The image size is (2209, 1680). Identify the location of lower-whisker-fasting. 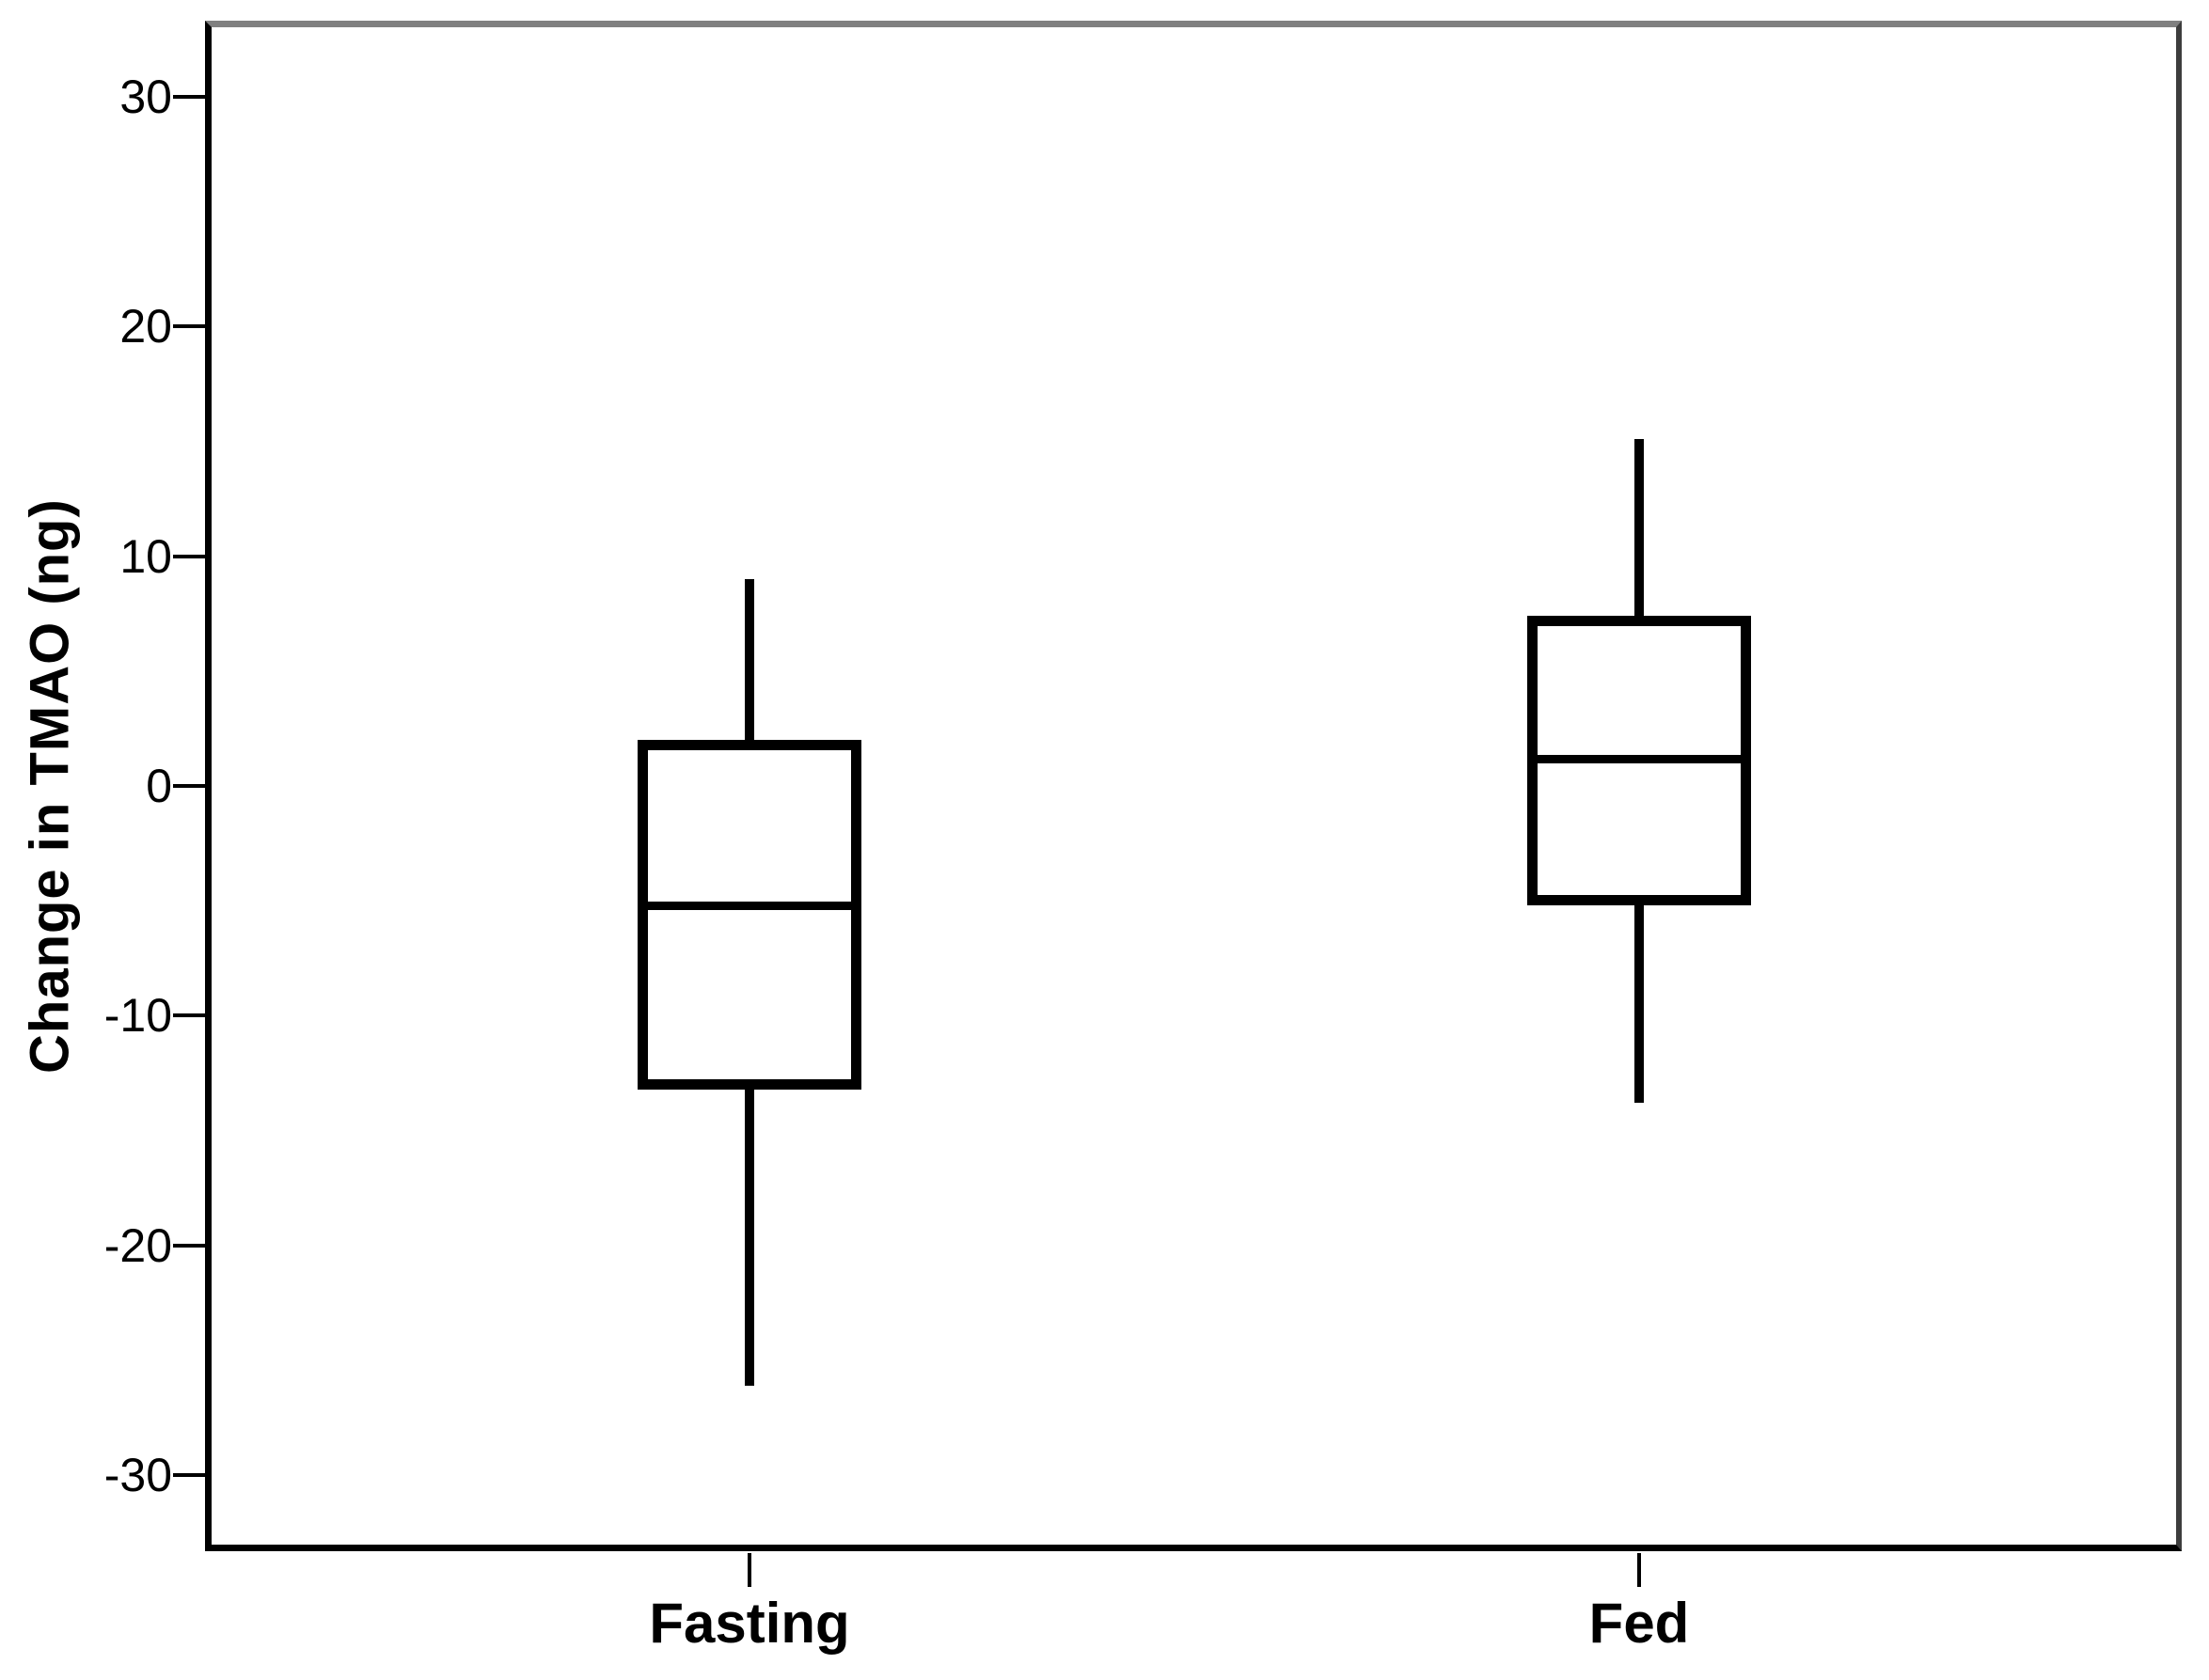
(749, 1237).